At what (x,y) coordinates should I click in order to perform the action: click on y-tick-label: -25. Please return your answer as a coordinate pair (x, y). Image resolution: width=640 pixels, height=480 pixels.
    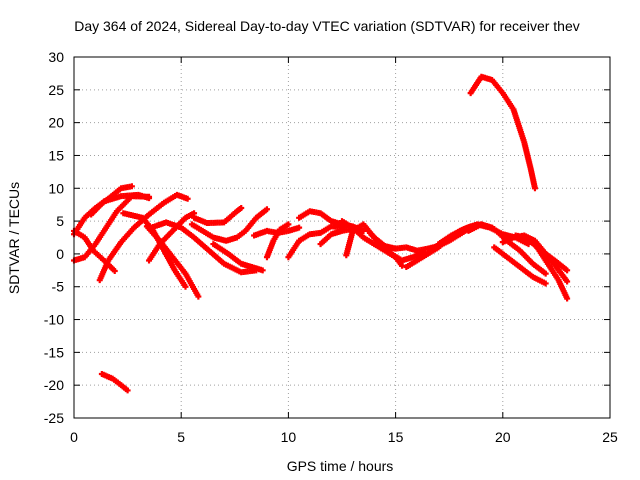
    Looking at the image, I should click on (54, 418).